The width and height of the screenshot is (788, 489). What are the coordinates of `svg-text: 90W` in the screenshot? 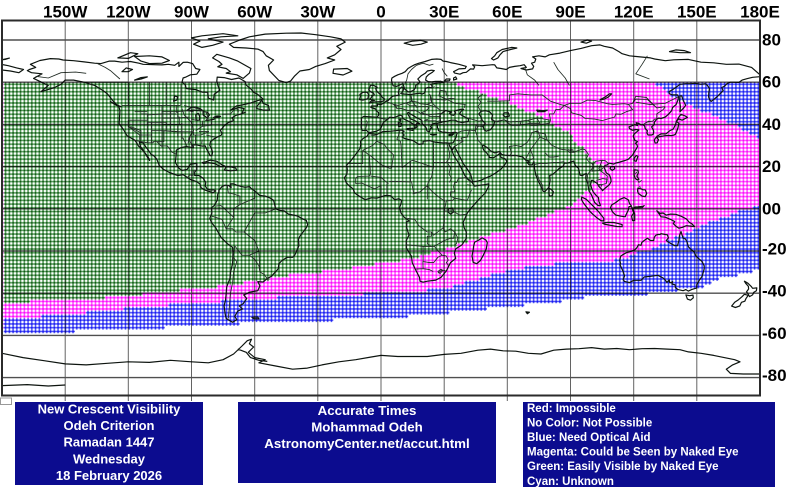 It's located at (192, 12).